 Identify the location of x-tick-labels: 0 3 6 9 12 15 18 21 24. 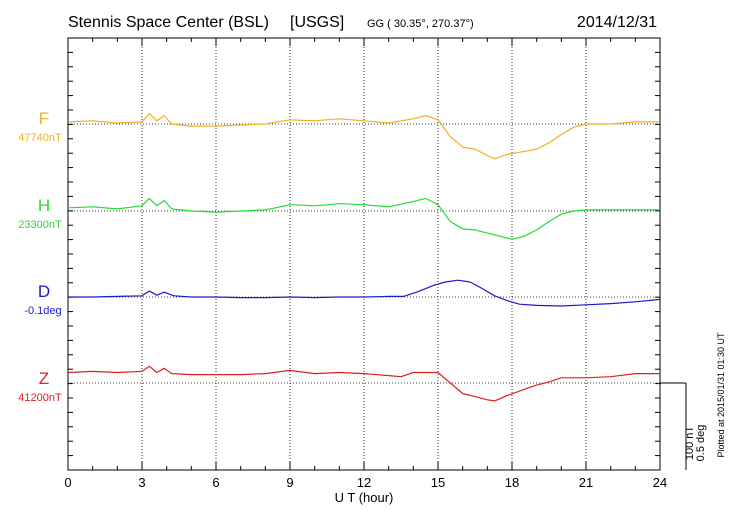
(365, 482).